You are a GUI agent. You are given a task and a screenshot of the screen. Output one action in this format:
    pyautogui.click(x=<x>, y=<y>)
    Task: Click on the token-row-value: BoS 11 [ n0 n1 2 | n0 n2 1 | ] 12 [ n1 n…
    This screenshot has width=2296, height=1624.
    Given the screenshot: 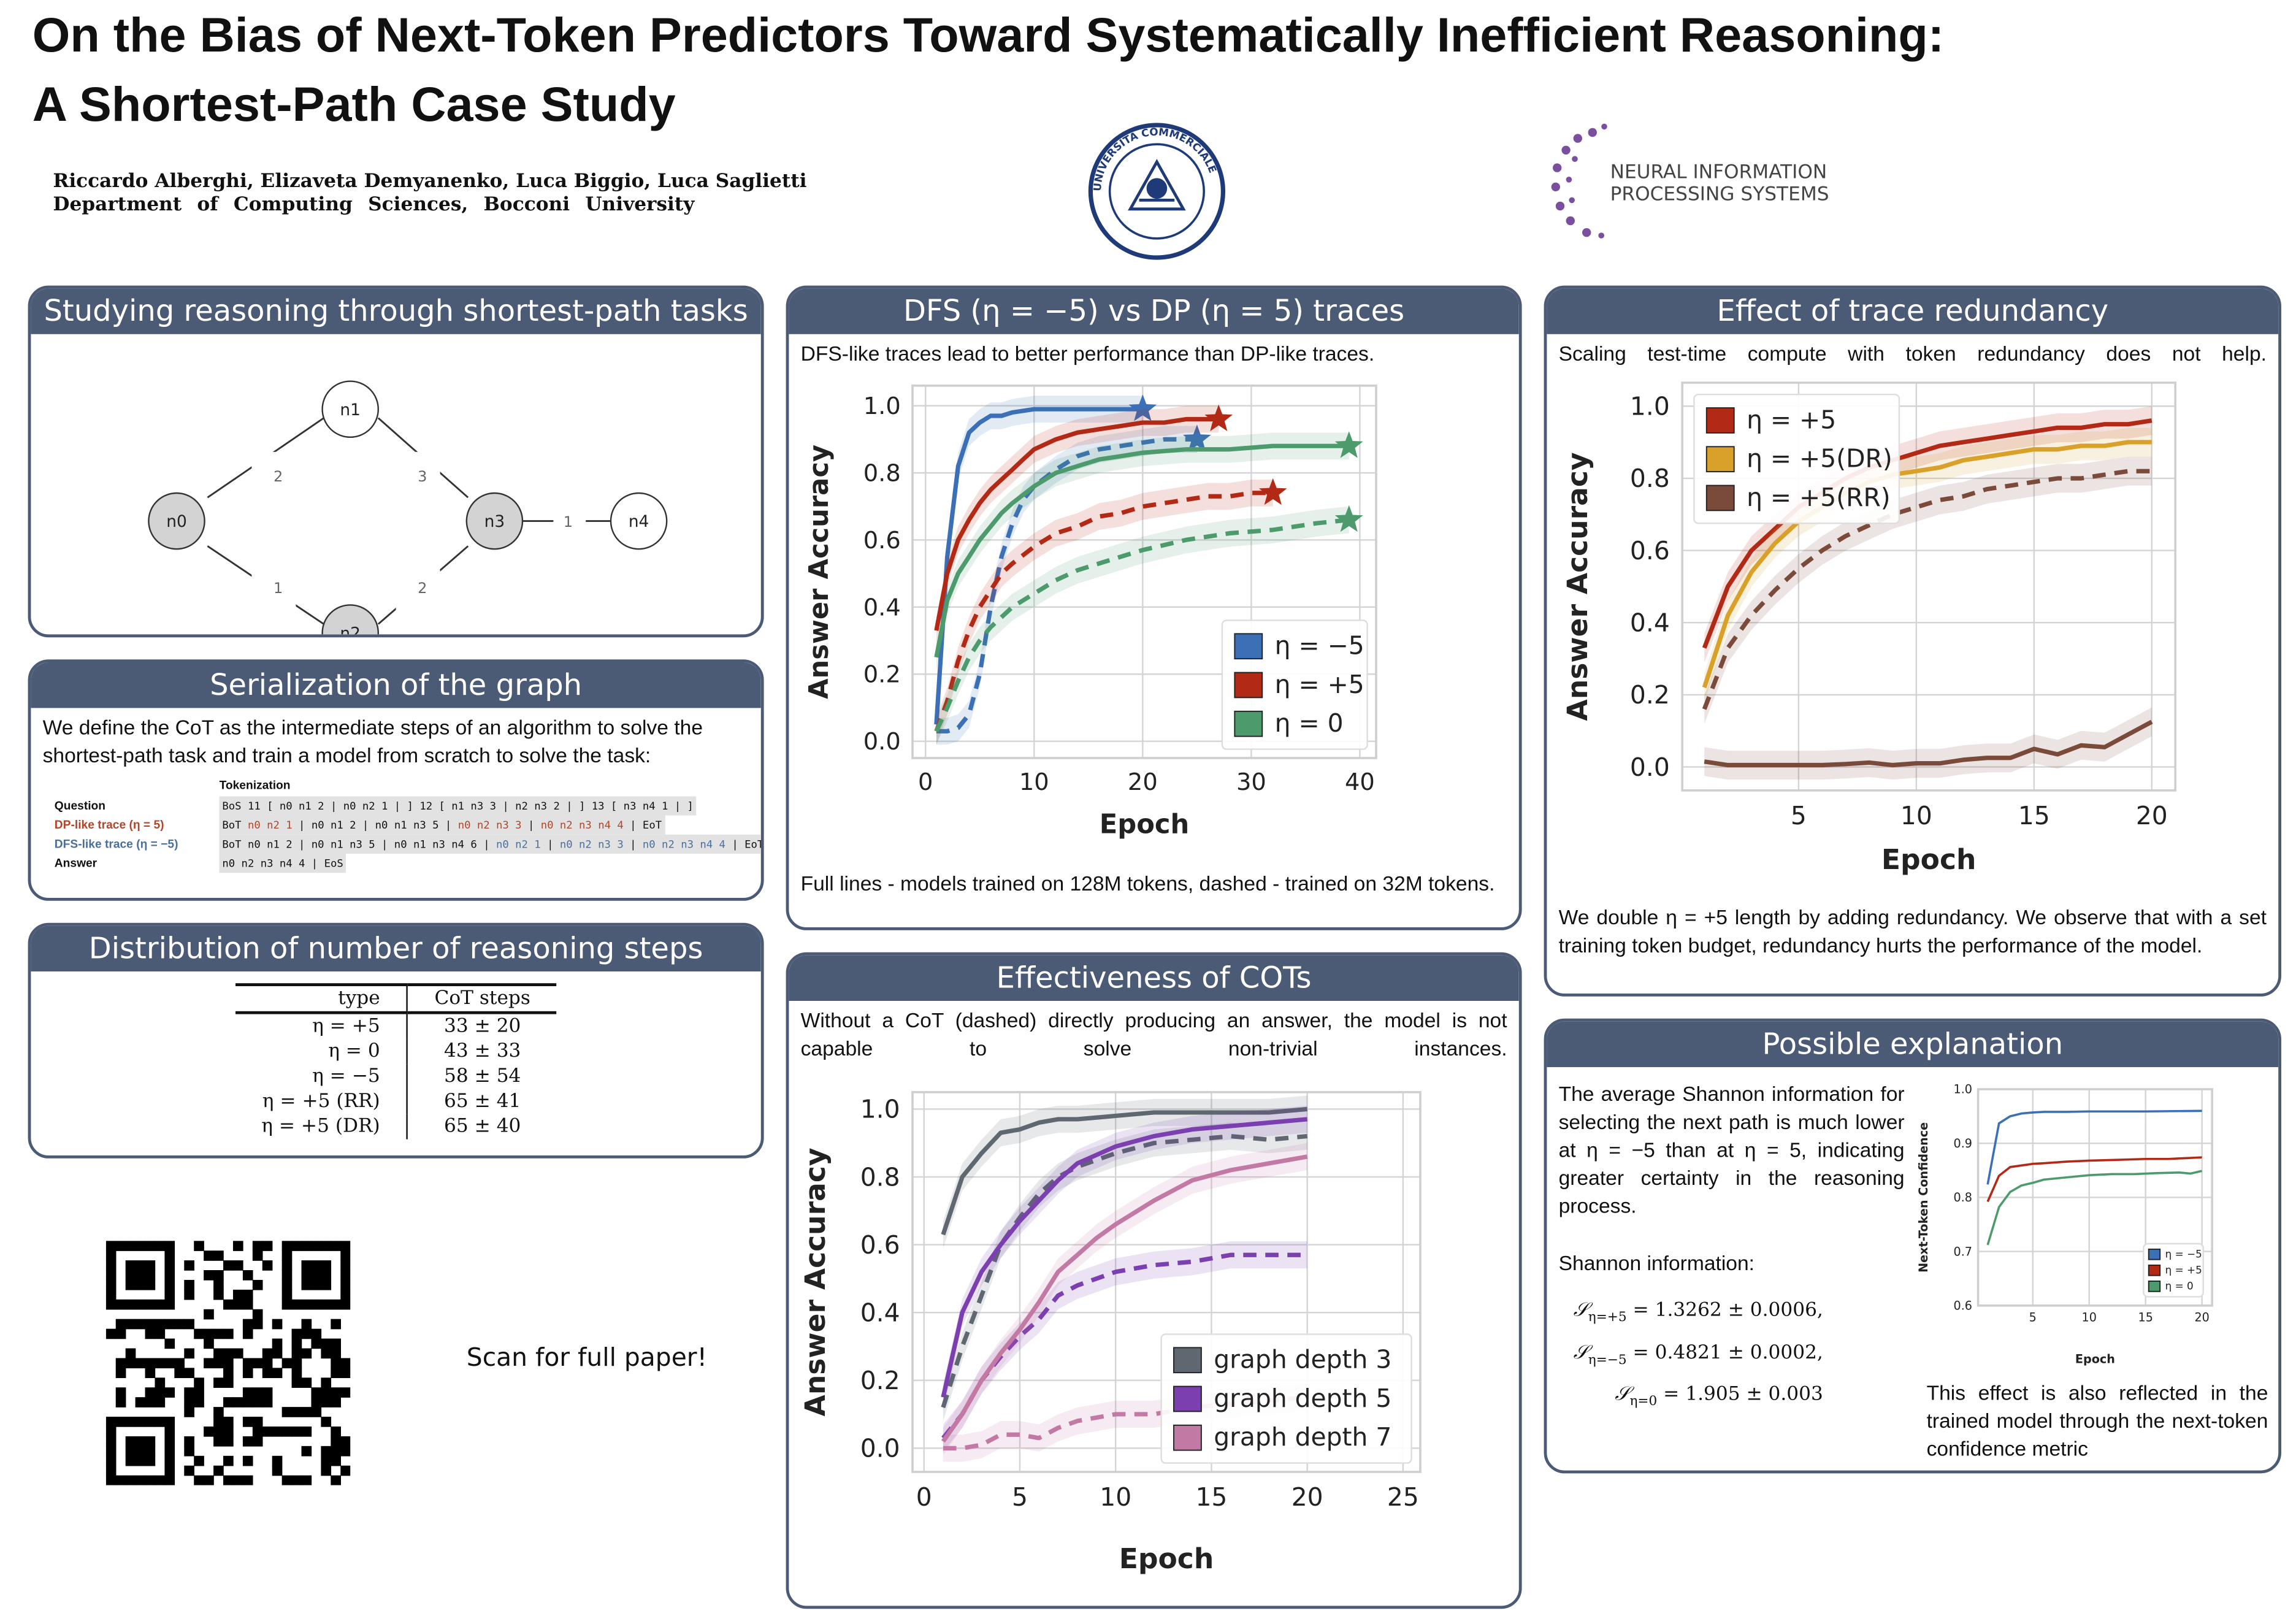 What is the action you would take?
    pyautogui.click(x=458, y=806)
    